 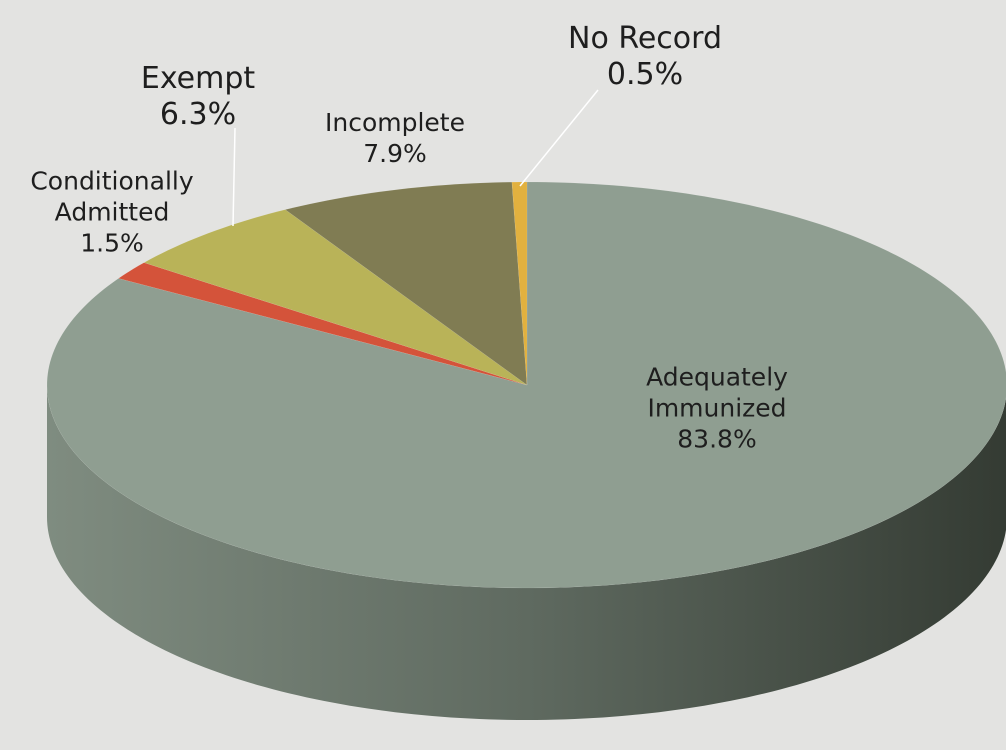 I want to click on slice-label: Incomplete 7.9%, so click(x=395, y=138).